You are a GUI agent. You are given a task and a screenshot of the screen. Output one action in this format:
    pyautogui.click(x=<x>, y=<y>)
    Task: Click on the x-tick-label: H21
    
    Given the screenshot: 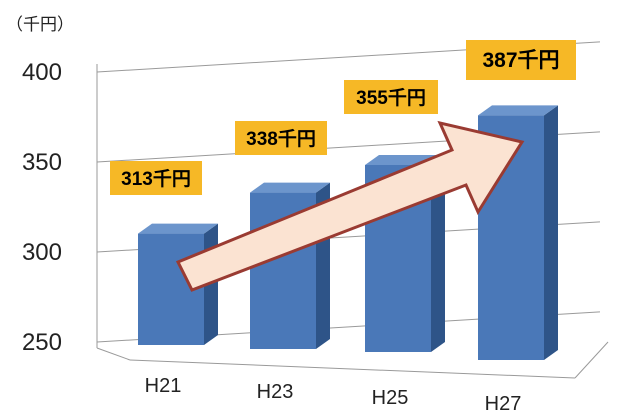 What is the action you would take?
    pyautogui.click(x=163, y=386)
    